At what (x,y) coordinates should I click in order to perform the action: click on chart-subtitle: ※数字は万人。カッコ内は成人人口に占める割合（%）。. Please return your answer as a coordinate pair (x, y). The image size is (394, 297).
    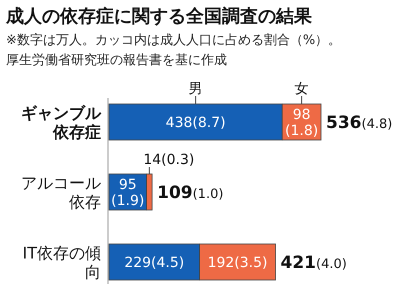
    Looking at the image, I should click on (174, 40).